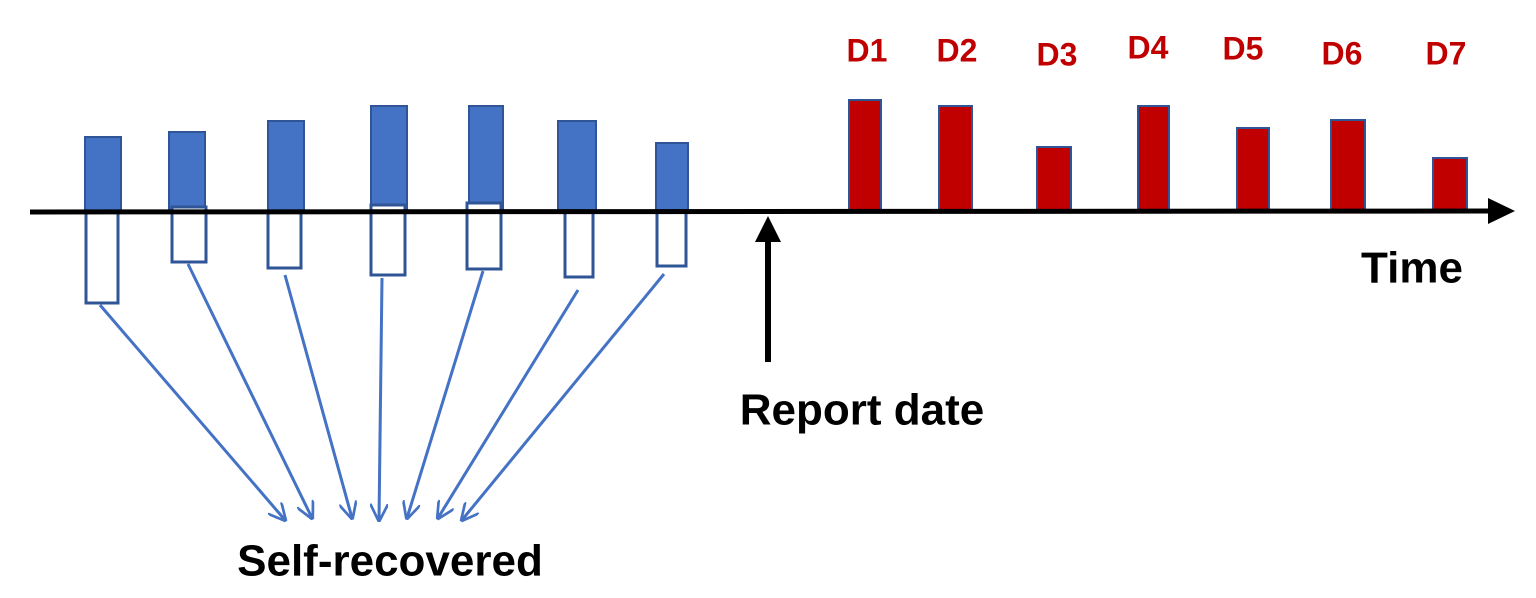 The image size is (1536, 598). I want to click on day-label: D1, so click(867, 50).